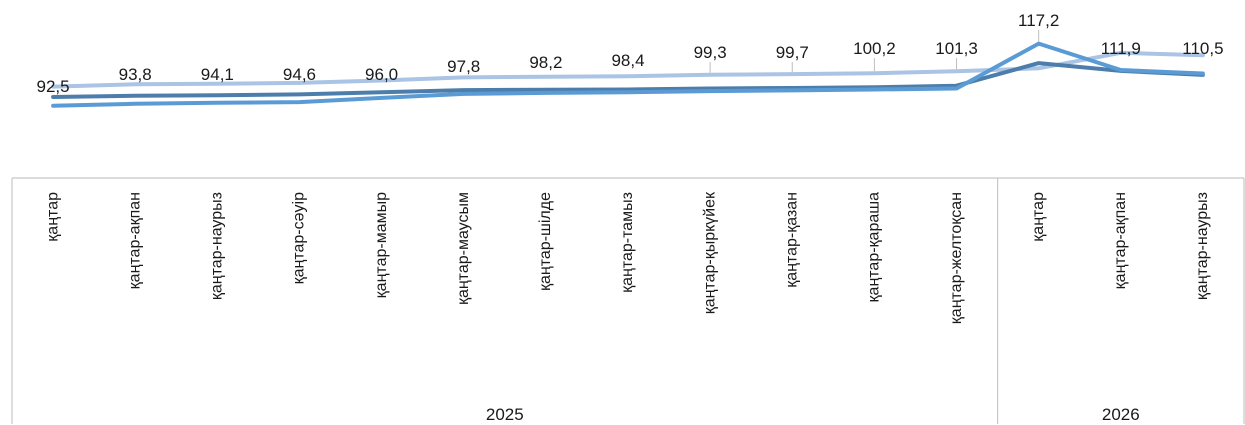 The height and width of the screenshot is (425, 1245). Describe the element at coordinates (1038, 20) in the screenshot. I see `data-label: 117,2` at that location.